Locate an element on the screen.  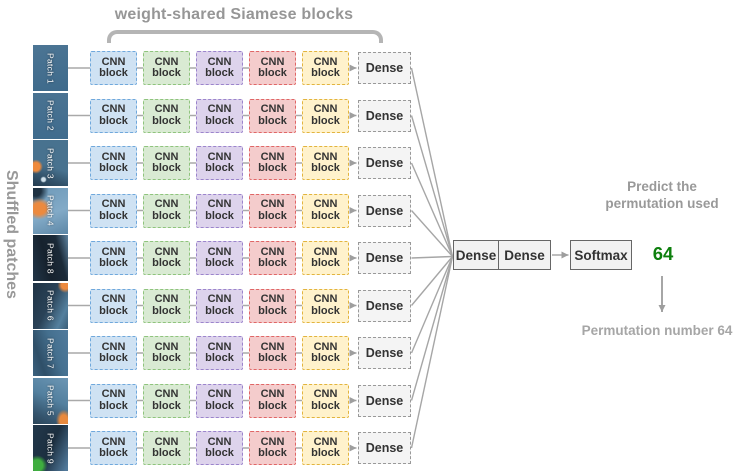
patch-label: Patch 4 is located at coordinates (50, 210).